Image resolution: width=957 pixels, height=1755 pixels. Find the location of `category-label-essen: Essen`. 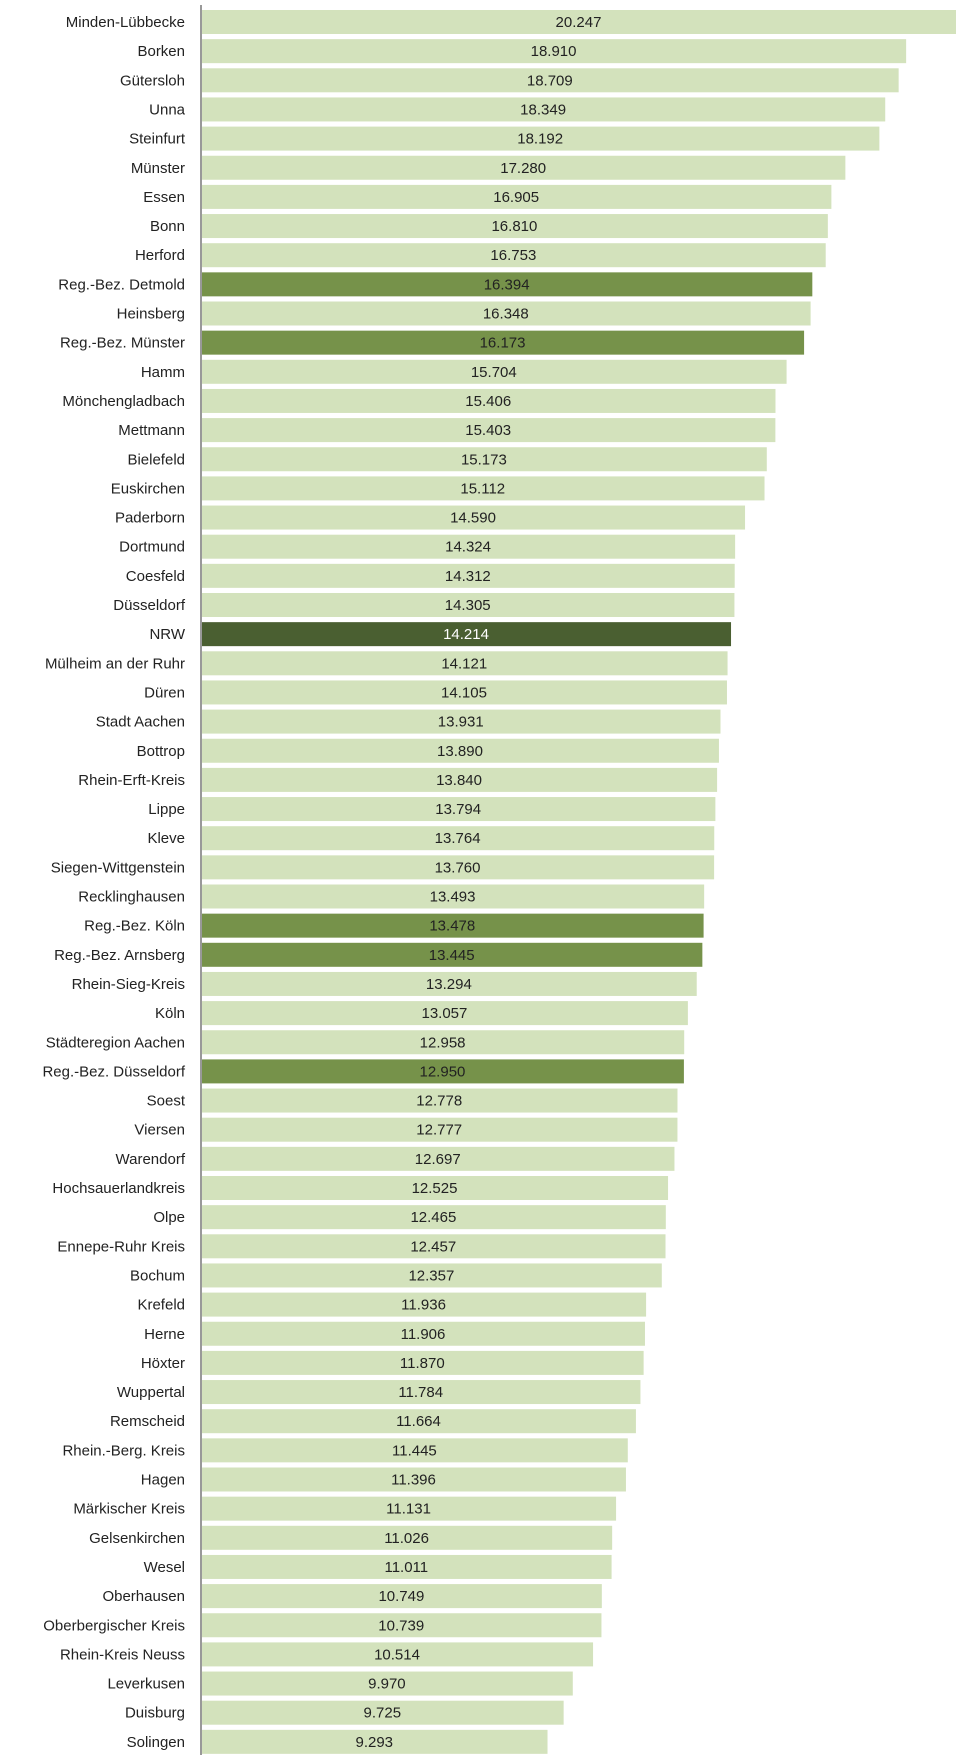

category-label-essen: Essen is located at coordinates (164, 197).